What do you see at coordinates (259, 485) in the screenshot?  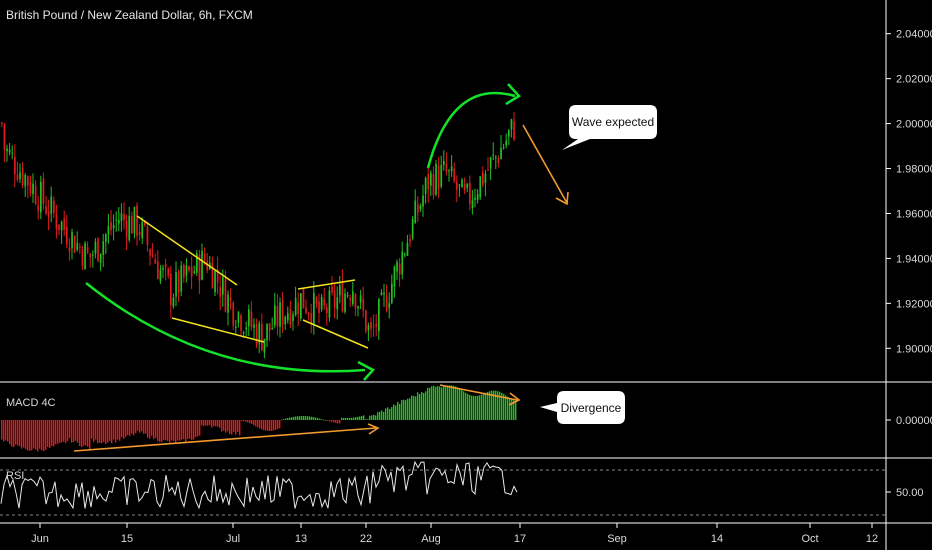 I see `rsi-line` at bounding box center [259, 485].